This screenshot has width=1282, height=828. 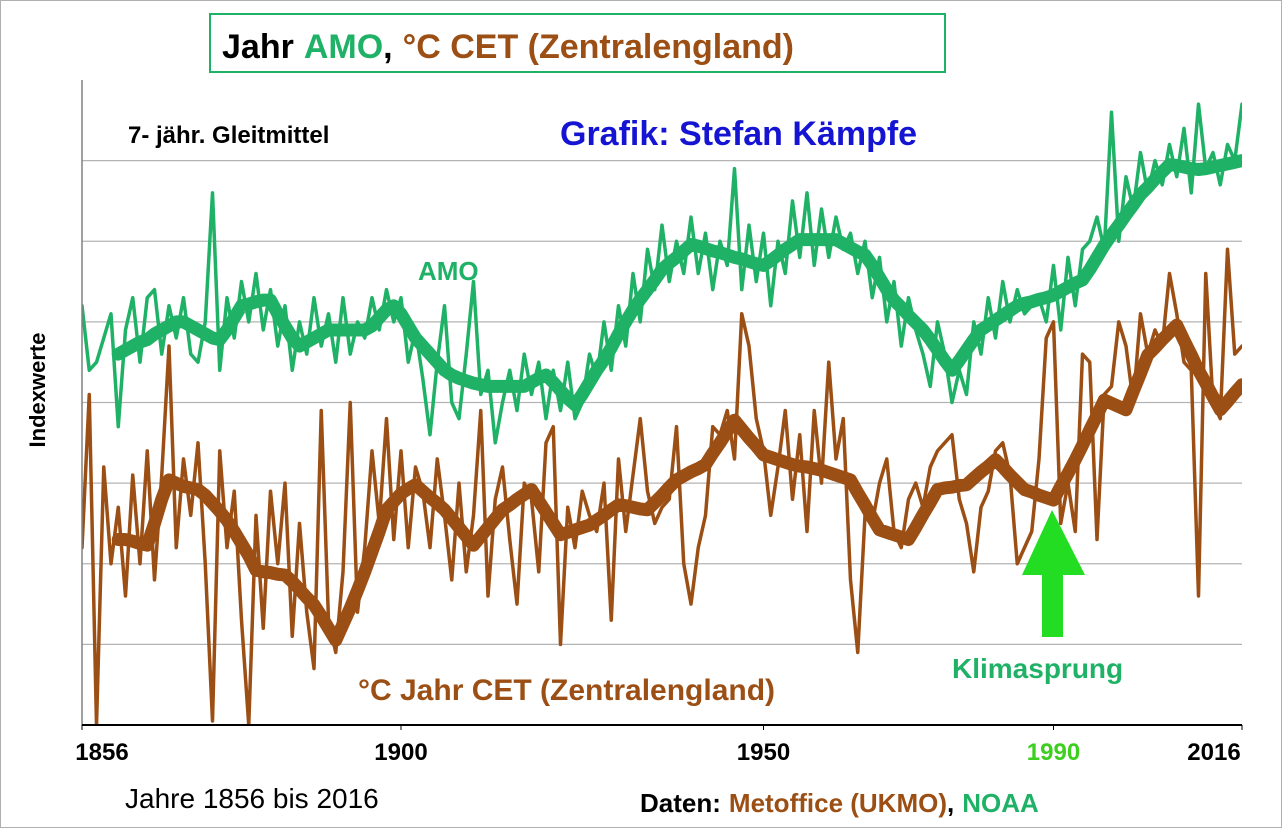 What do you see at coordinates (228, 135) in the screenshot?
I see `annotation: 7- jähr. Gleitmittel` at bounding box center [228, 135].